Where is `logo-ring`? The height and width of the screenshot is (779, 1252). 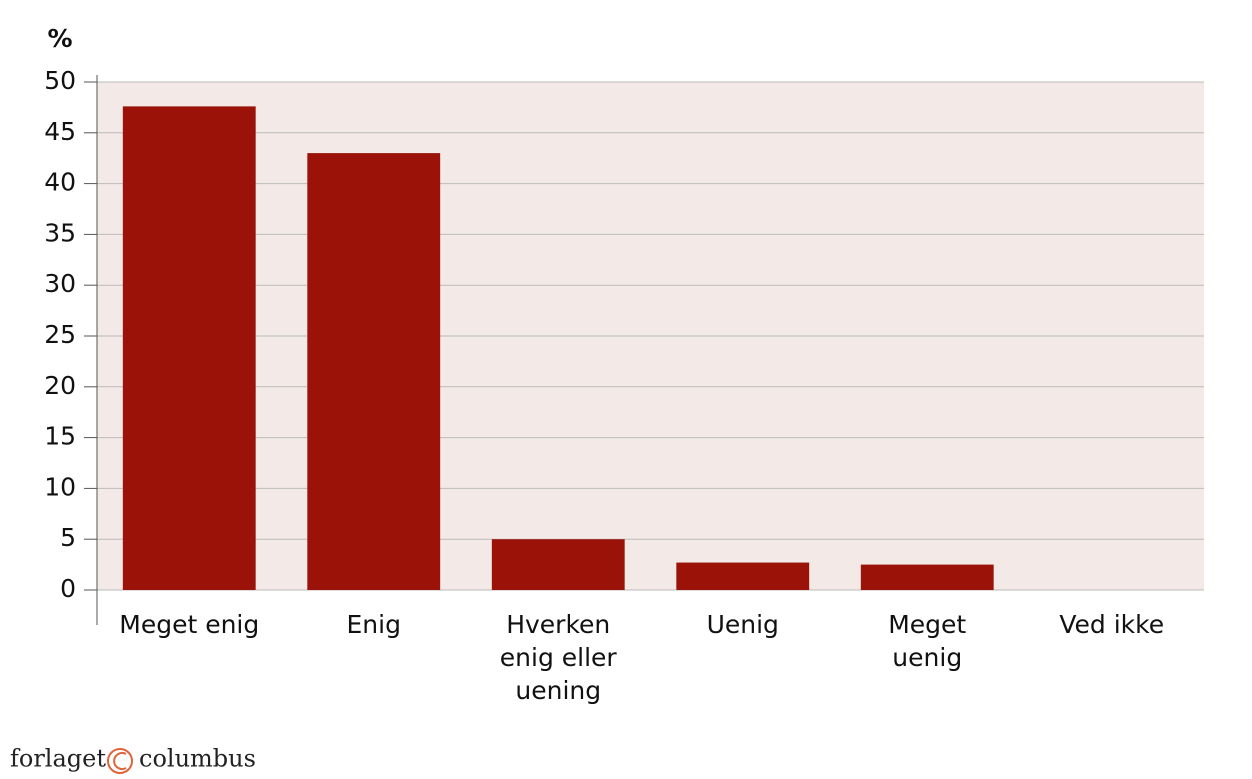
logo-ring is located at coordinates (120, 761).